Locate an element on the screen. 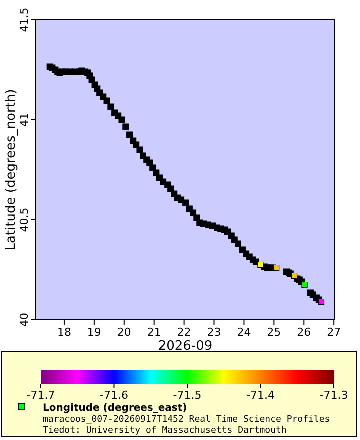 The height and width of the screenshot is (440, 360). x-tick-label: 26 is located at coordinates (304, 332).